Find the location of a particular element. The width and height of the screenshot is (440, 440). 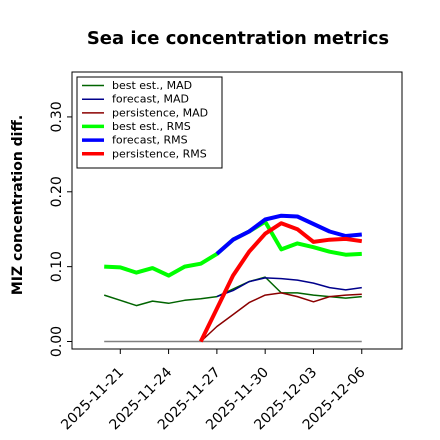

y-tick-label: 0.20 is located at coordinates (57, 191).